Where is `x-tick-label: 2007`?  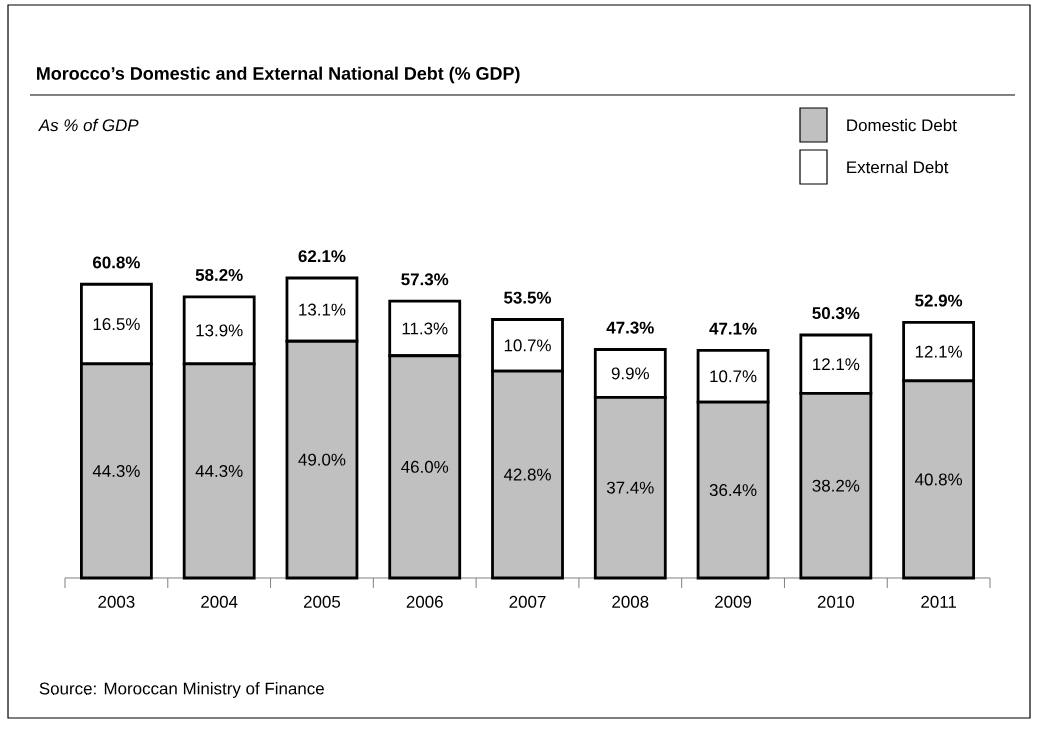 x-tick-label: 2007 is located at coordinates (527, 601).